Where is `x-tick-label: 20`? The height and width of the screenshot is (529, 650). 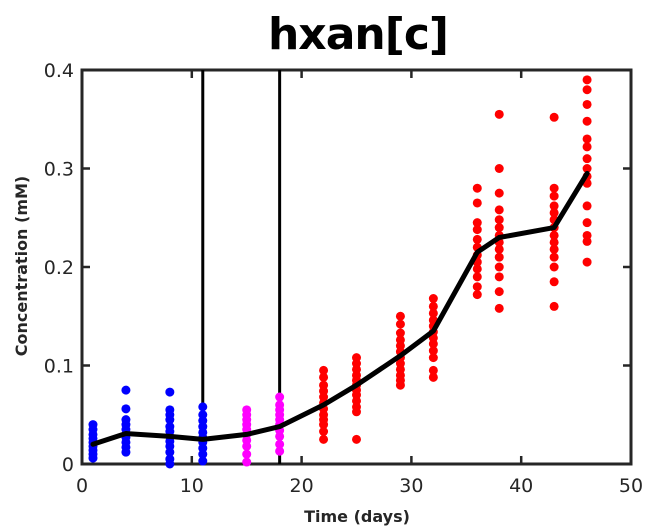
x-tick-label: 20 is located at coordinates (302, 486).